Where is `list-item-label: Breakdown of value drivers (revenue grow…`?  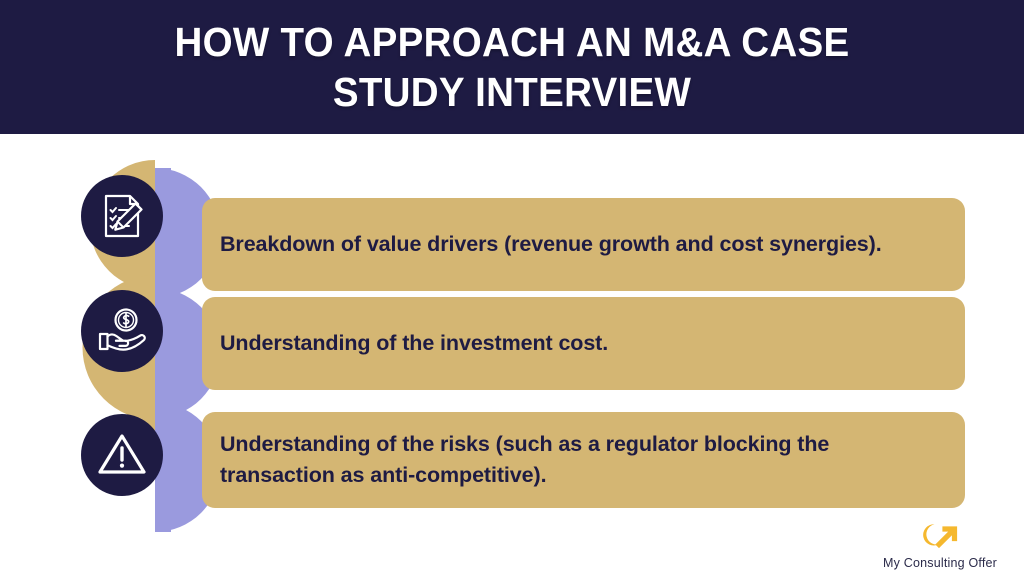
list-item-label: Breakdown of value drivers (revenue grow… is located at coordinates (551, 244).